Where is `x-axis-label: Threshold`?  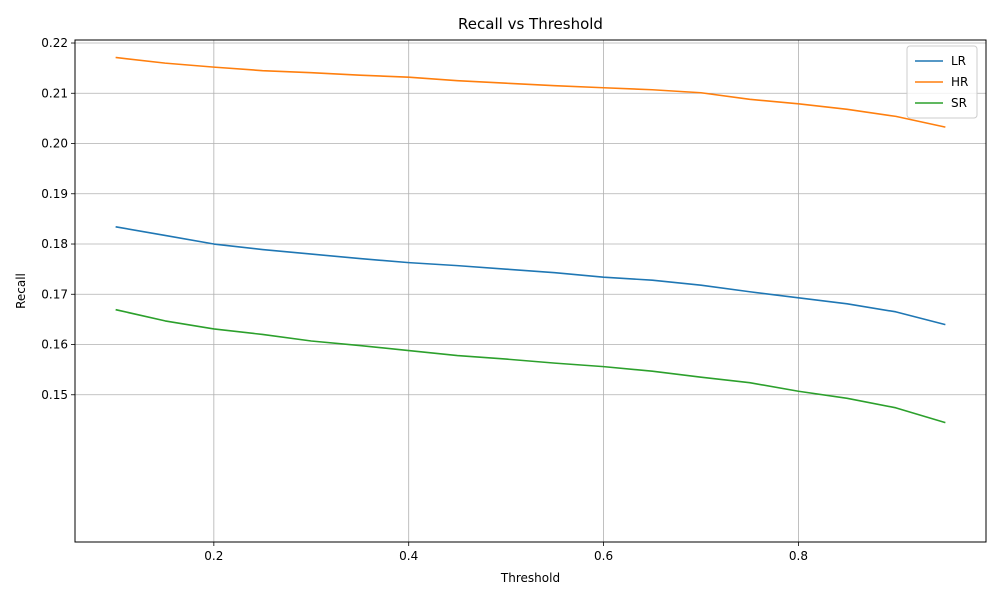
x-axis-label: Threshold is located at coordinates (530, 578).